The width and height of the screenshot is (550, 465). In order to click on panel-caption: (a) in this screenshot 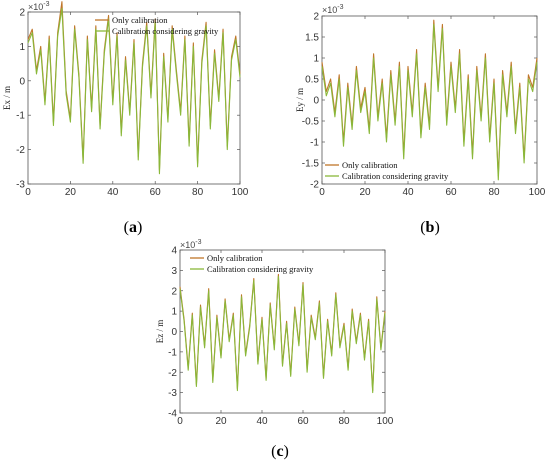, I will do `click(133, 227)`.